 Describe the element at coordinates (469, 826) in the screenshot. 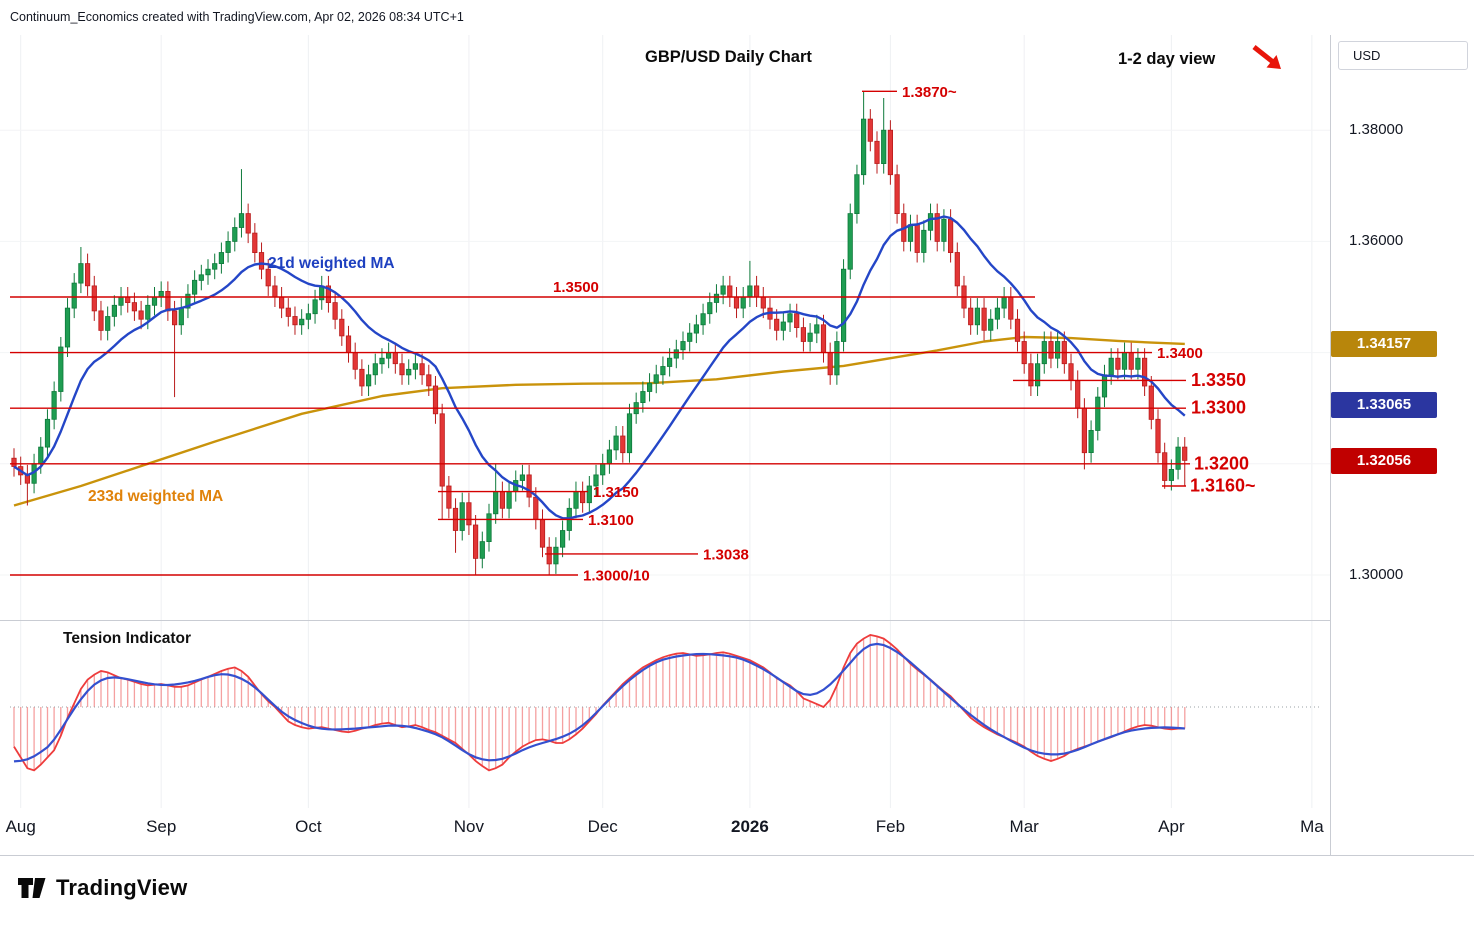

I see `time-axis-label: Nov` at that location.